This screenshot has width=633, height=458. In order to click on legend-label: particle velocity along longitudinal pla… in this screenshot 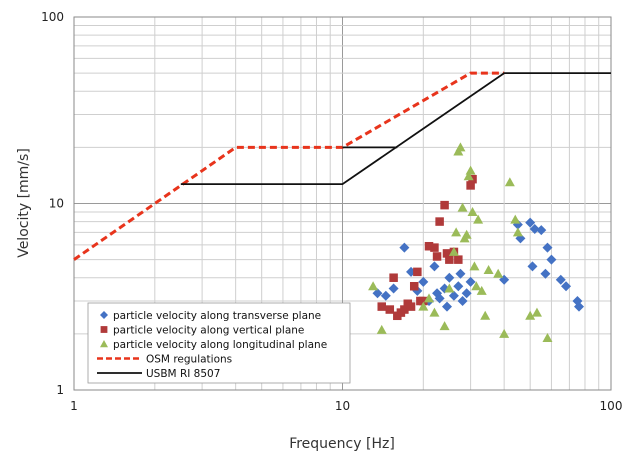, I will do `click(220, 345)`.